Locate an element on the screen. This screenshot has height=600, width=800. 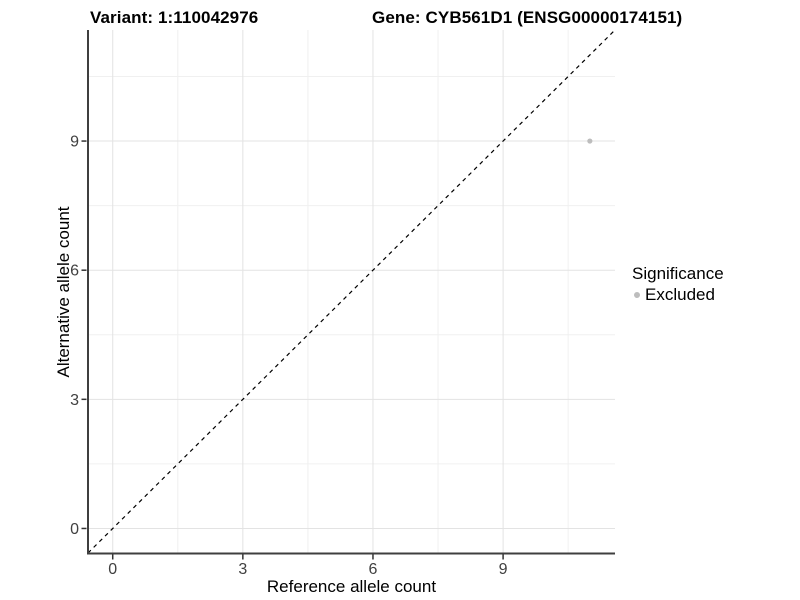
data-point is located at coordinates (590, 141).